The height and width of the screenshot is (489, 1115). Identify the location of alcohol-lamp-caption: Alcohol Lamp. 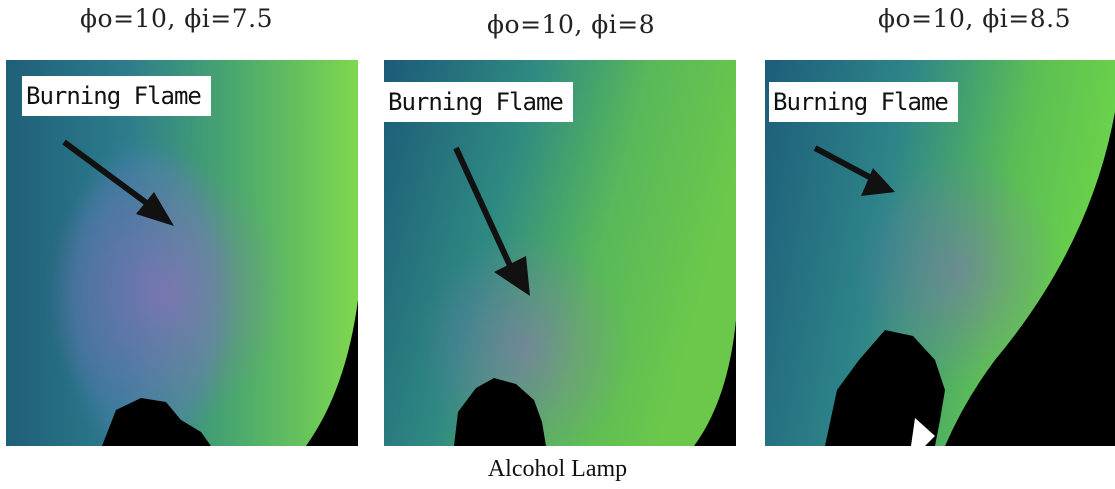
(557, 469).